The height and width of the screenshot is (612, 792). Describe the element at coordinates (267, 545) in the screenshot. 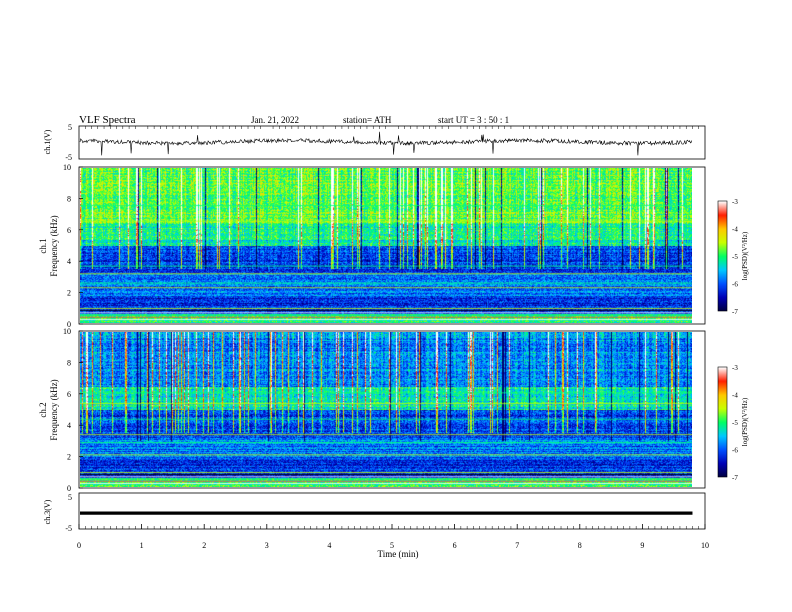

I see `x-tick-label: 3` at that location.